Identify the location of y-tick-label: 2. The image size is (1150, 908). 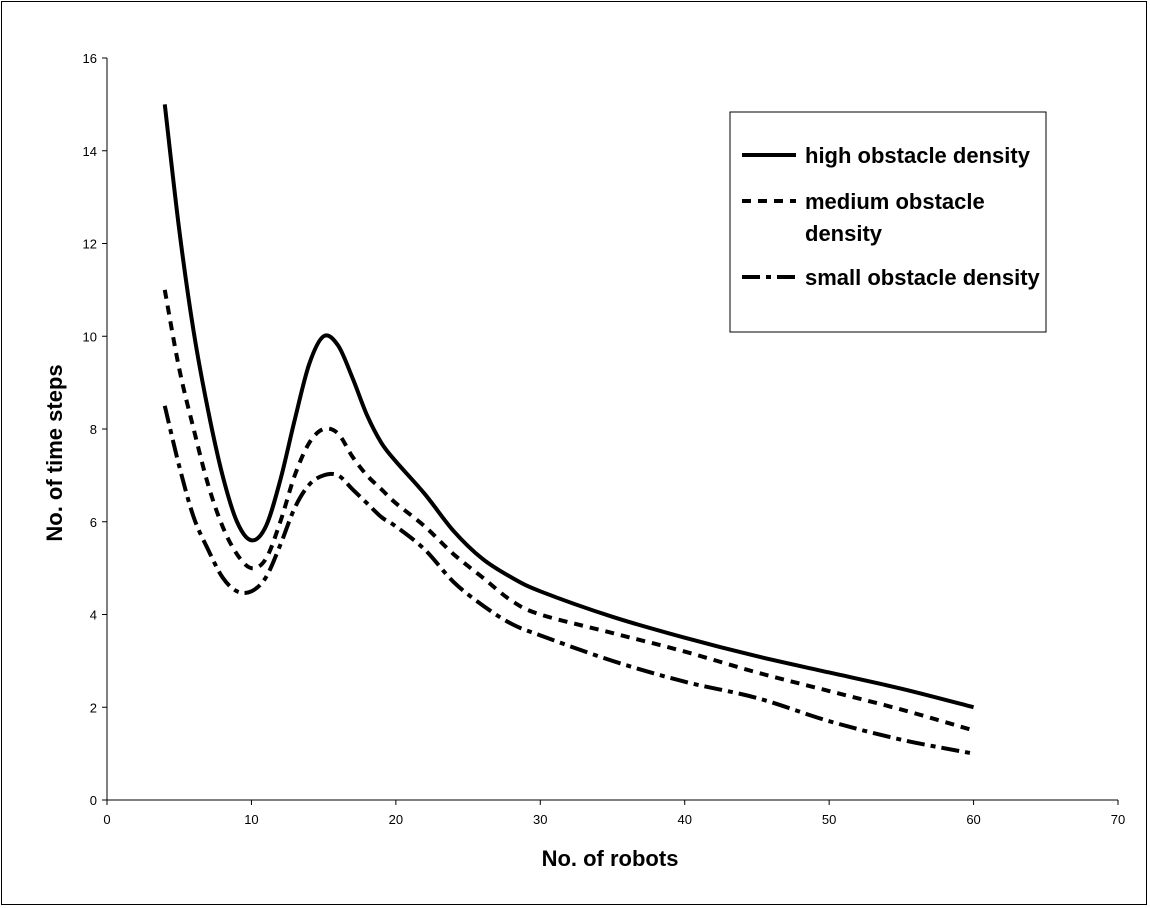
(93, 707).